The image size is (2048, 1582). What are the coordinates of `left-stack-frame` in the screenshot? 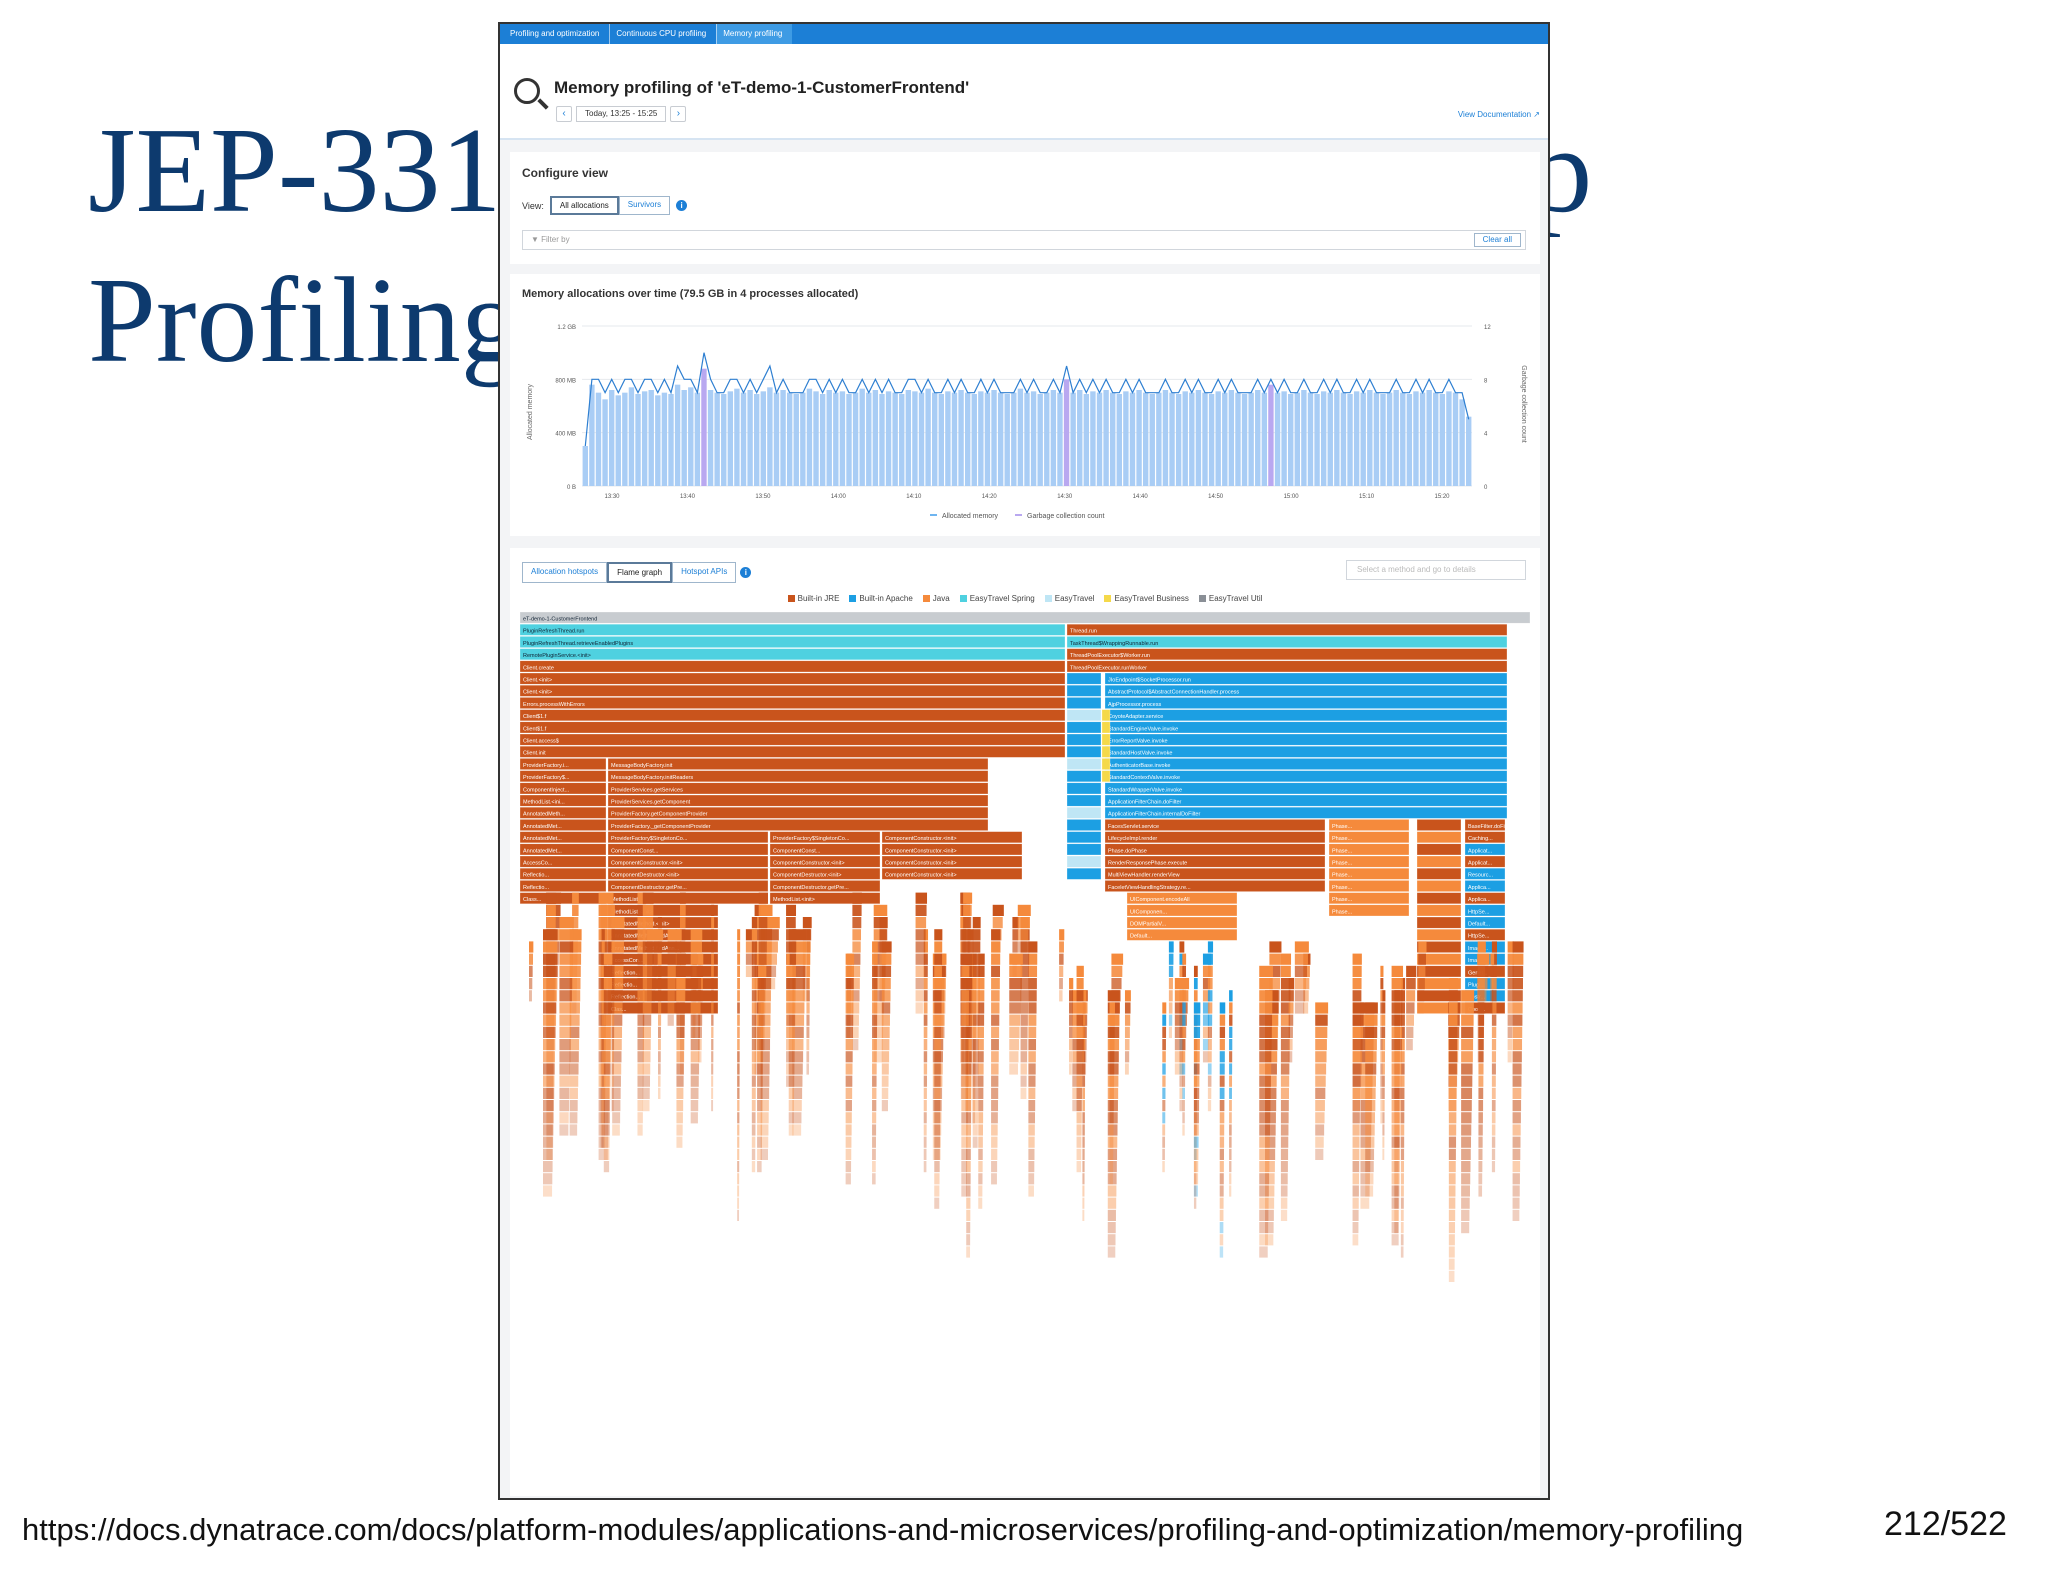 It's located at (563, 812).